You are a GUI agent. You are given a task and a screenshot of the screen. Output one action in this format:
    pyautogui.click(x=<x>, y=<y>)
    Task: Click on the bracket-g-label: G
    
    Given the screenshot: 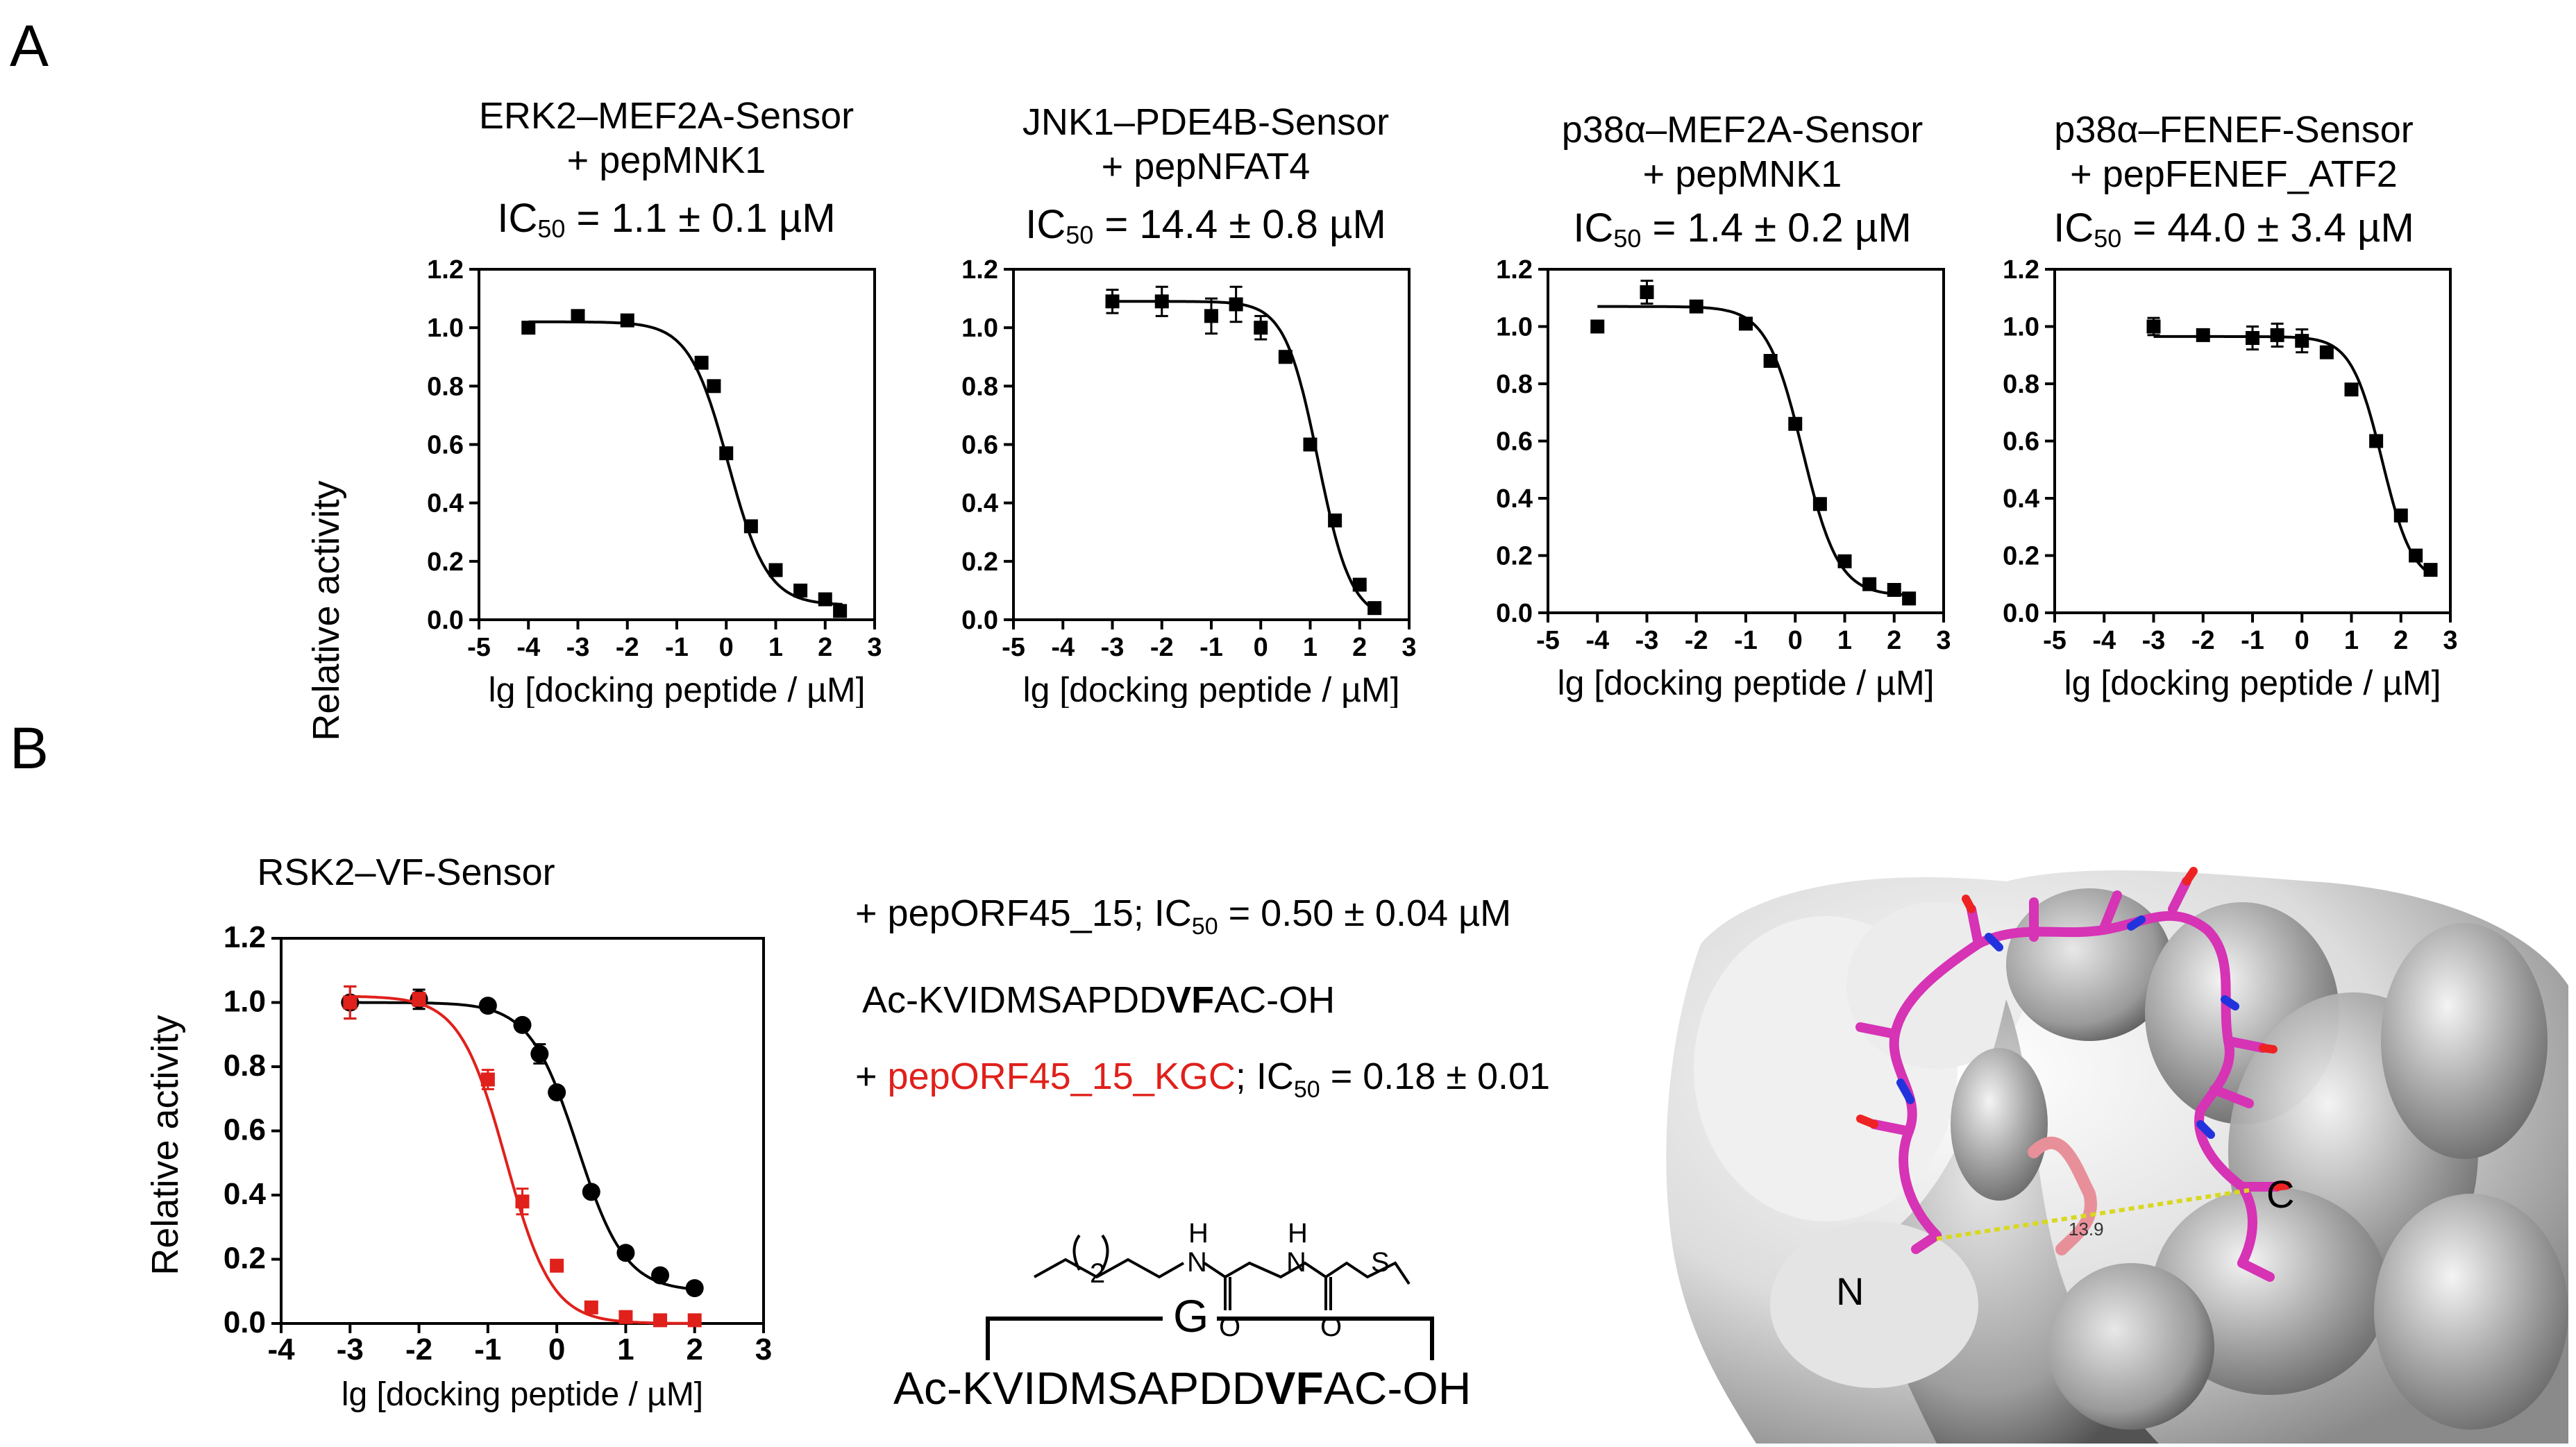 What is the action you would take?
    pyautogui.click(x=1191, y=1316)
    